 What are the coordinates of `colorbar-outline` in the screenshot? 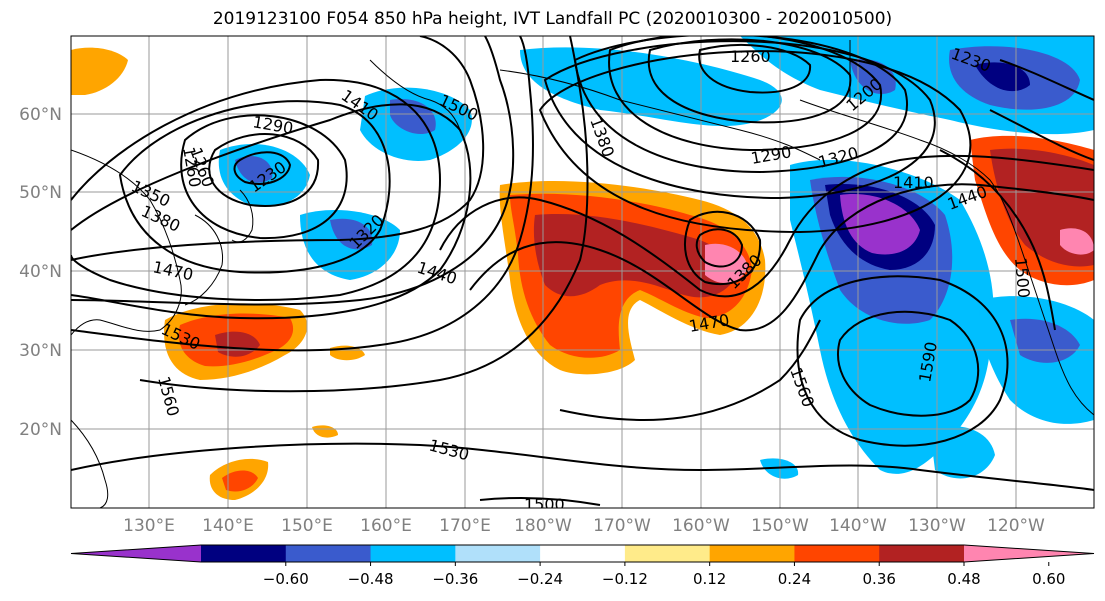 It's located at (582, 553).